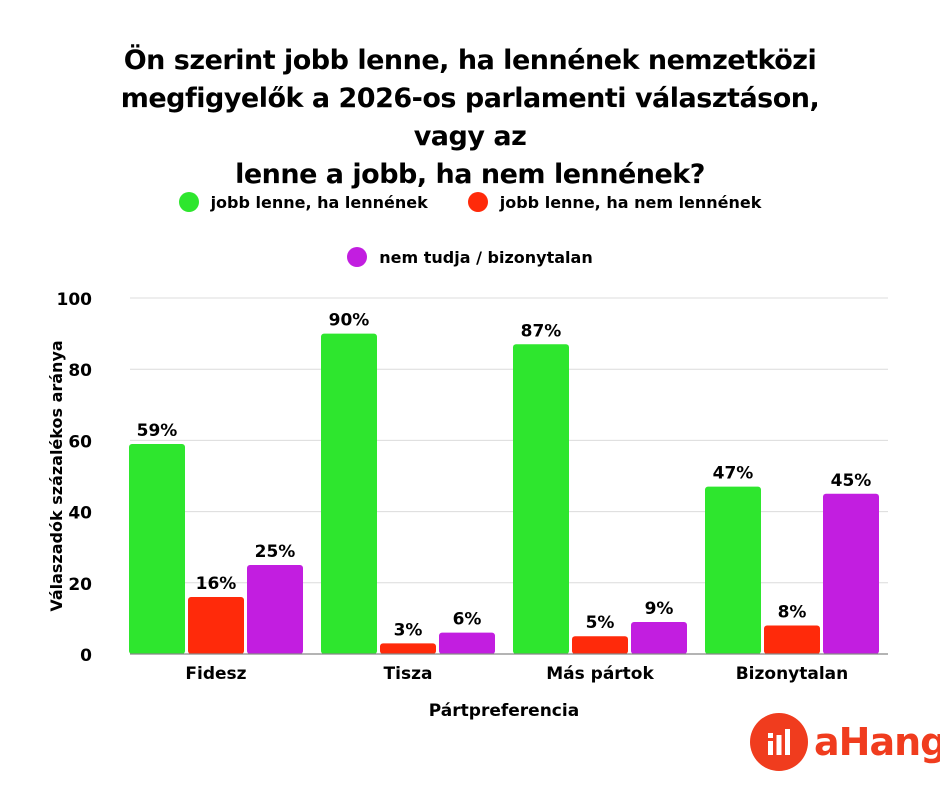 The height and width of the screenshot is (788, 940). Describe the element at coordinates (80, 442) in the screenshot. I see `y-tick-label: 60` at that location.